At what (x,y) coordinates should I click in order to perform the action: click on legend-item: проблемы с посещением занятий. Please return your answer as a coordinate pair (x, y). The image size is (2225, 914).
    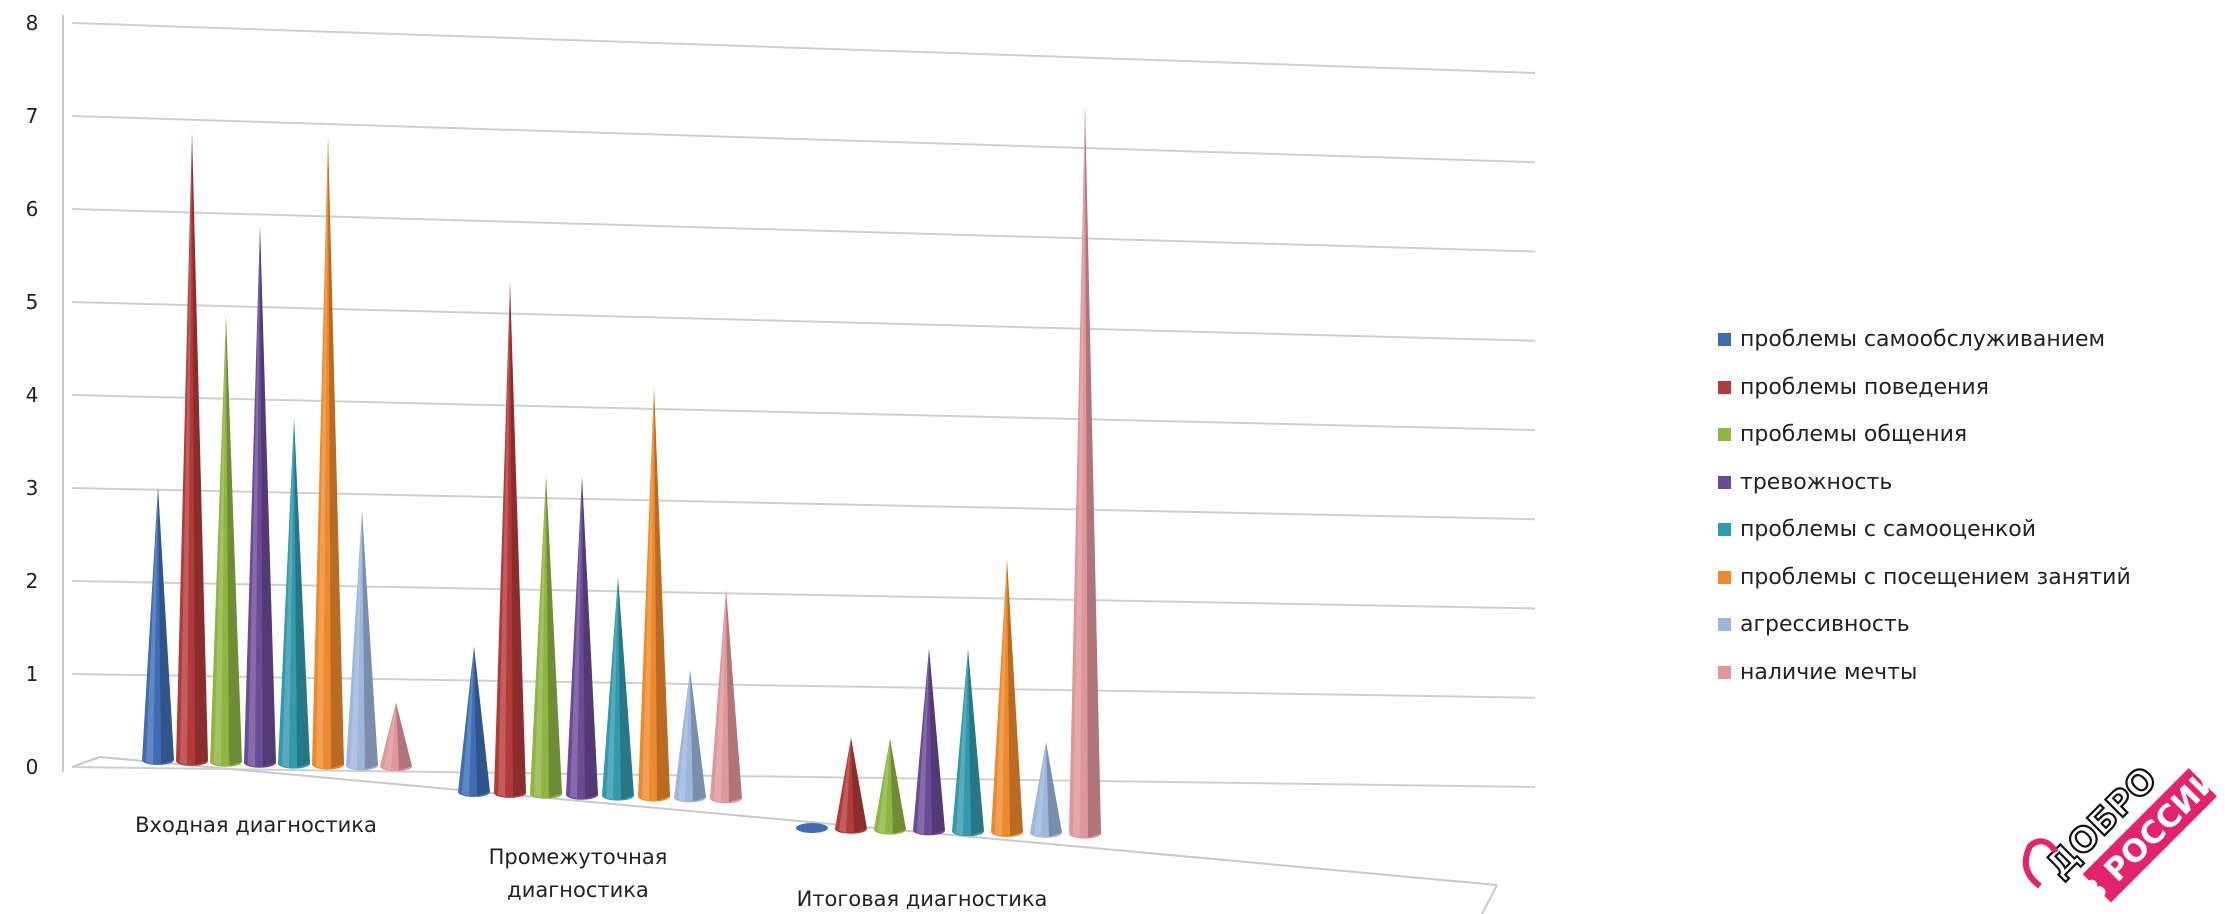
    Looking at the image, I should click on (1924, 578).